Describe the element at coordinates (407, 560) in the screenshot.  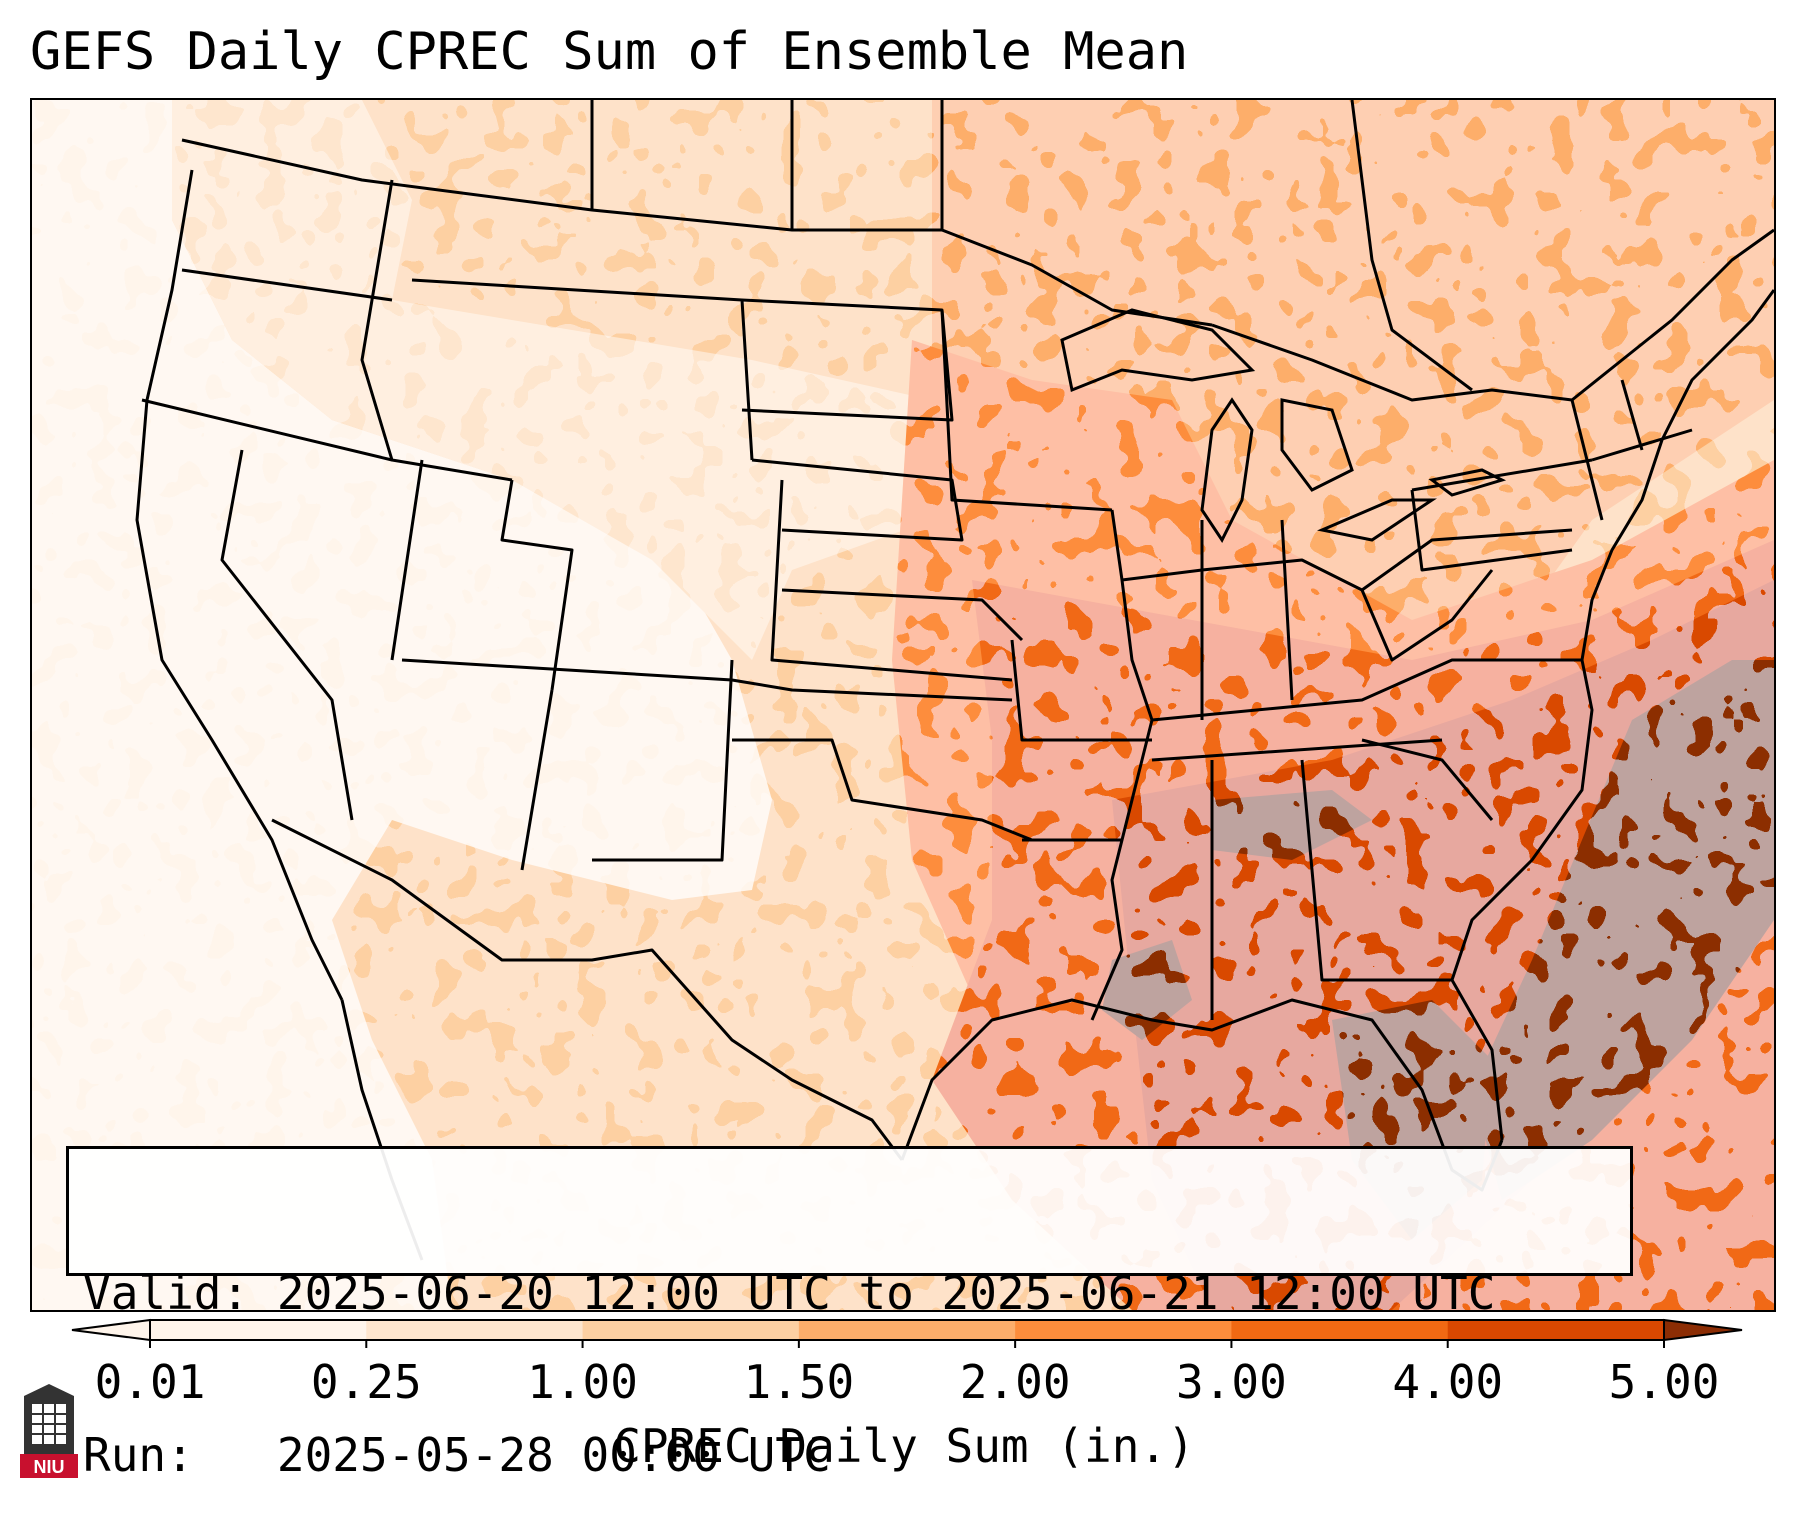
I see `border-nv-ut` at that location.